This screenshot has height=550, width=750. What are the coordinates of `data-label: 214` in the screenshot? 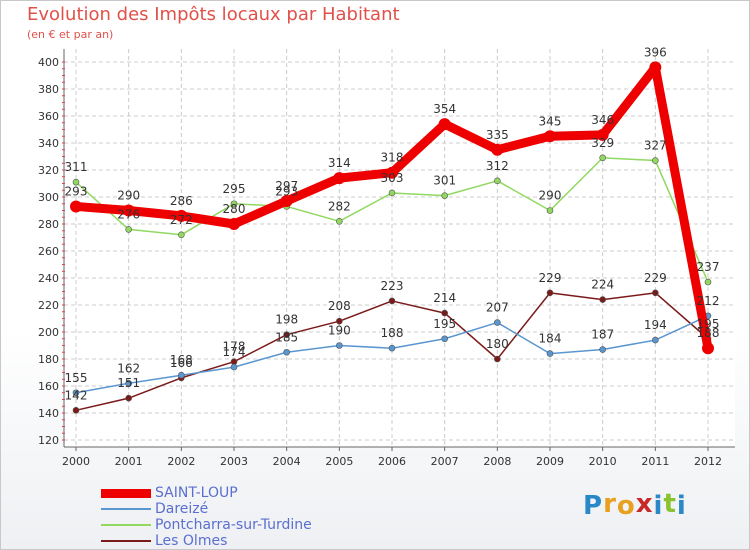 It's located at (444, 298).